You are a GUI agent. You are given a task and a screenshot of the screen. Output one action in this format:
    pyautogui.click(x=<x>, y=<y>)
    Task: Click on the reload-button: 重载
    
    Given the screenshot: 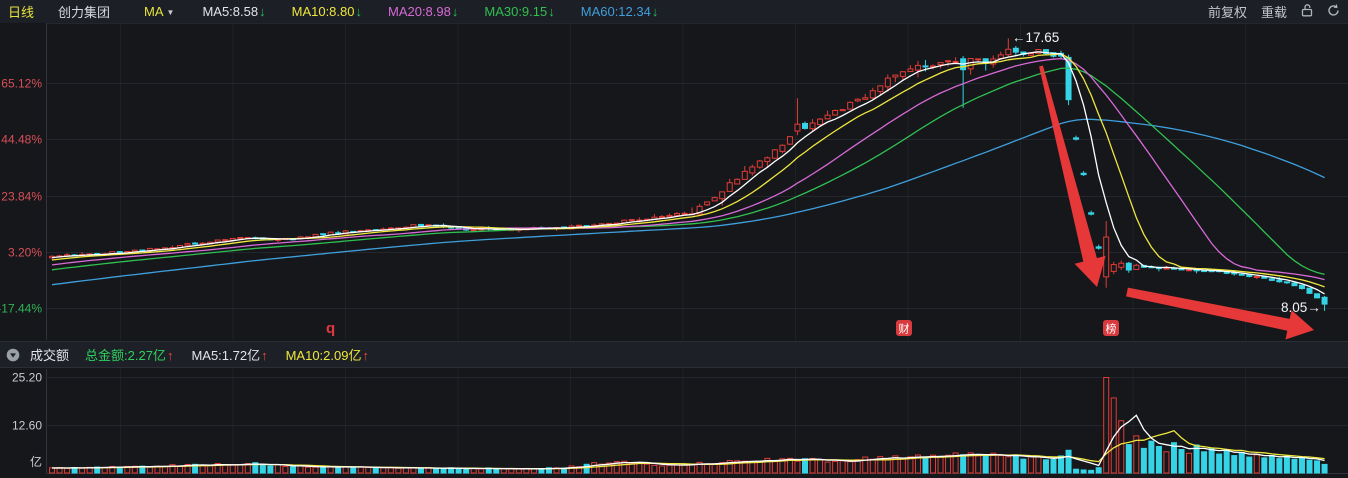 What is the action you would take?
    pyautogui.click(x=1273, y=12)
    